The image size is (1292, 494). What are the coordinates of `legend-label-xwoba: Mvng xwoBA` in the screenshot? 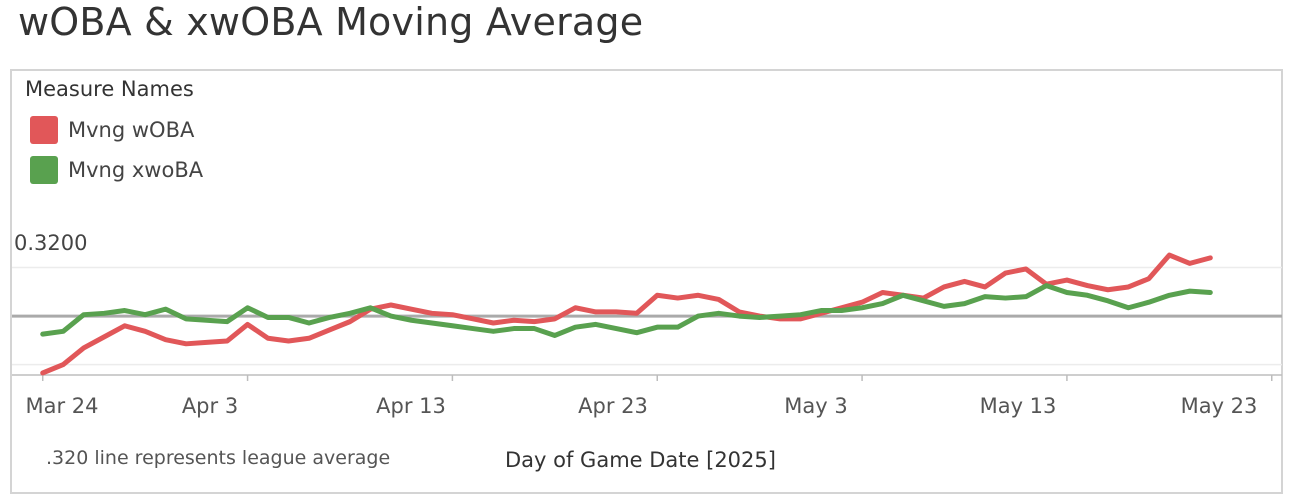 It's located at (136, 170).